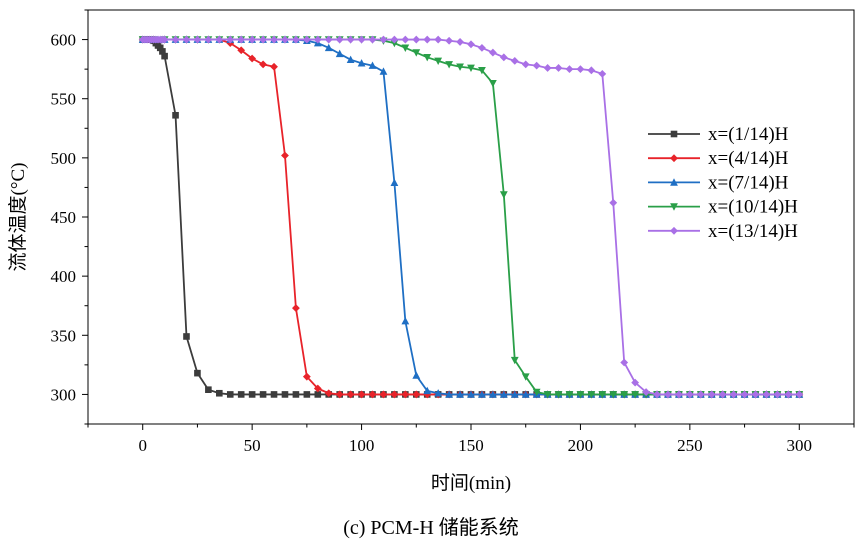  Describe the element at coordinates (64, 394) in the screenshot. I see `y-tick-label: 300` at that location.